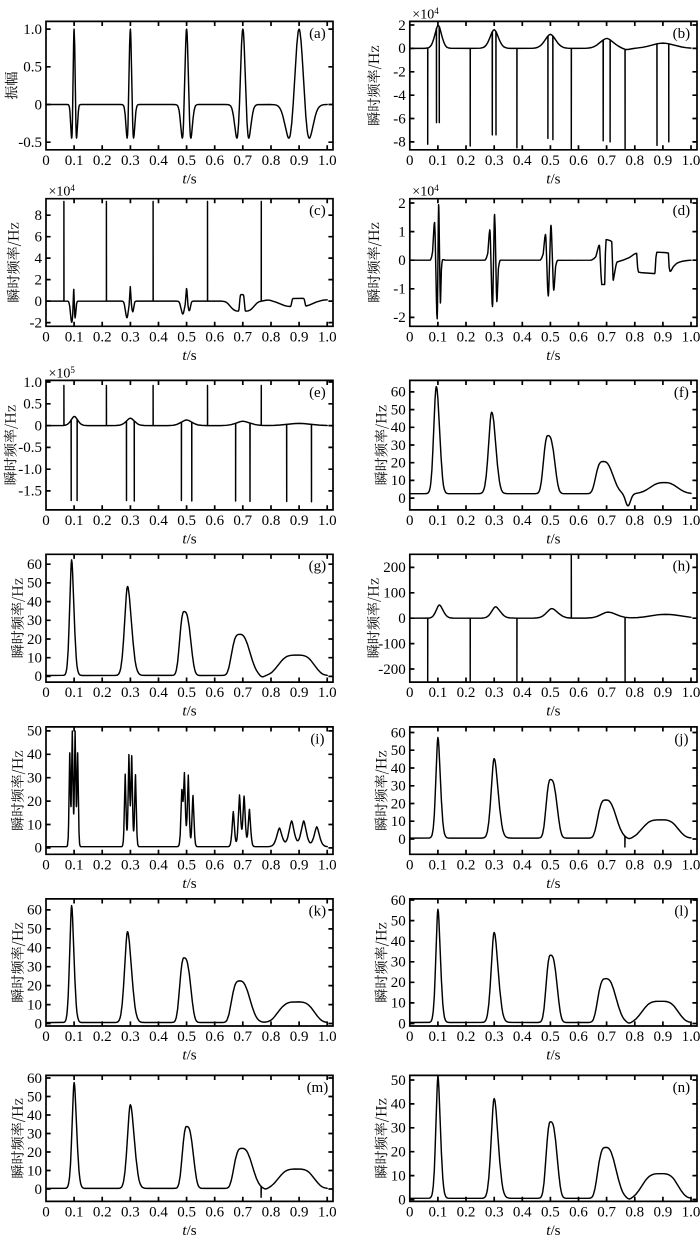 The width and height of the screenshot is (700, 1239). Describe the element at coordinates (402, 232) in the screenshot. I see `svg-text: 1` at that location.